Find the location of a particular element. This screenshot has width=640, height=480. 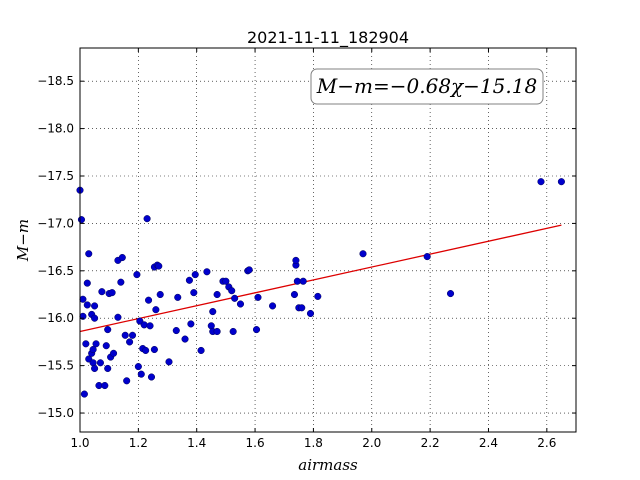

x-tick-label: 1.6 is located at coordinates (255, 443).